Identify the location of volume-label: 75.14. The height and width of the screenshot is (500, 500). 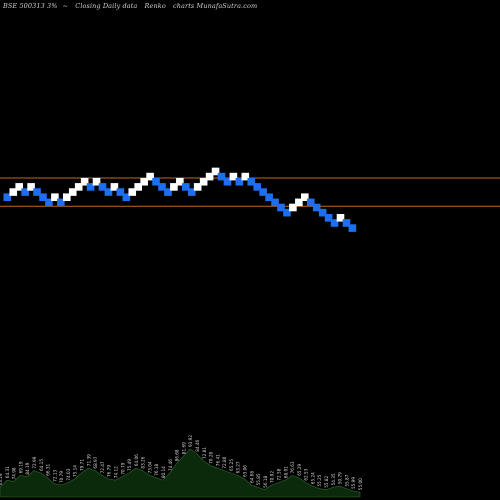
(75, 471).